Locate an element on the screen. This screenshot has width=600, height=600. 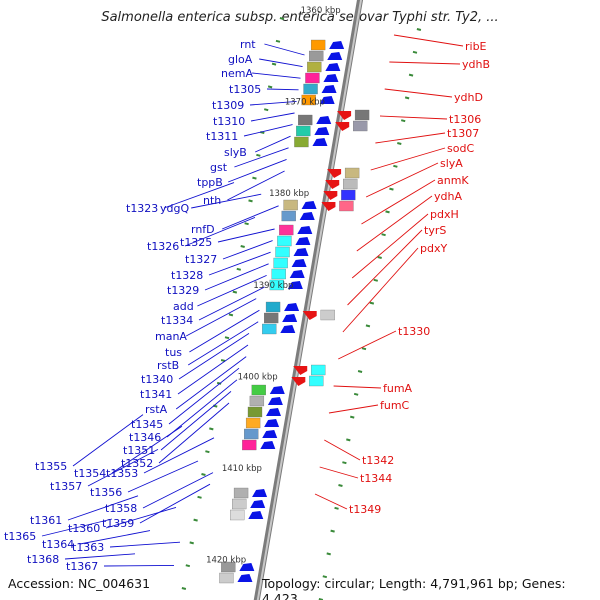
gene-label: t1311 is located at coordinates (222, 136).